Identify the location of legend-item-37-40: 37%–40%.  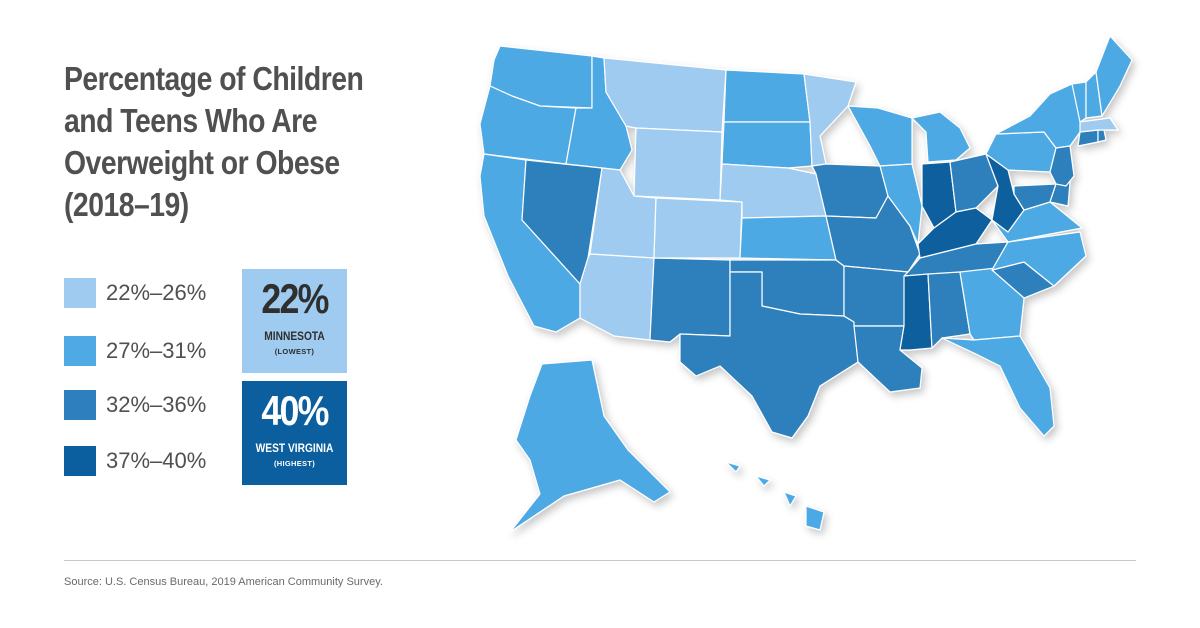
(164, 462).